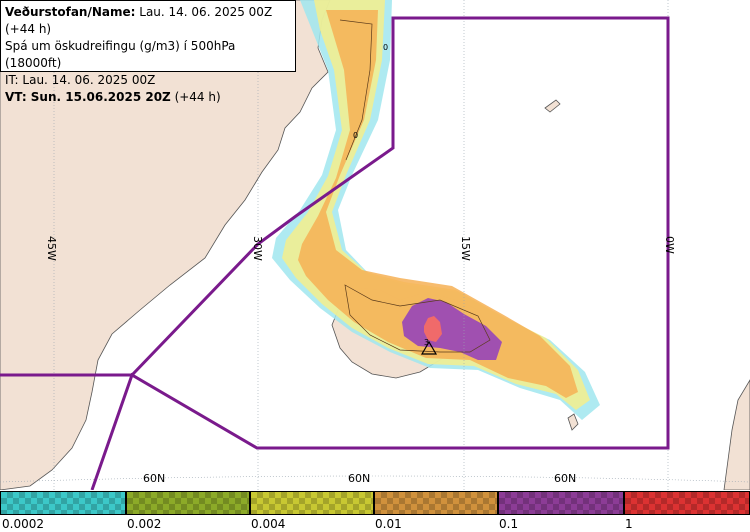 The width and height of the screenshot is (750, 532). I want to click on legend-tick-label: 0.01, so click(388, 524).